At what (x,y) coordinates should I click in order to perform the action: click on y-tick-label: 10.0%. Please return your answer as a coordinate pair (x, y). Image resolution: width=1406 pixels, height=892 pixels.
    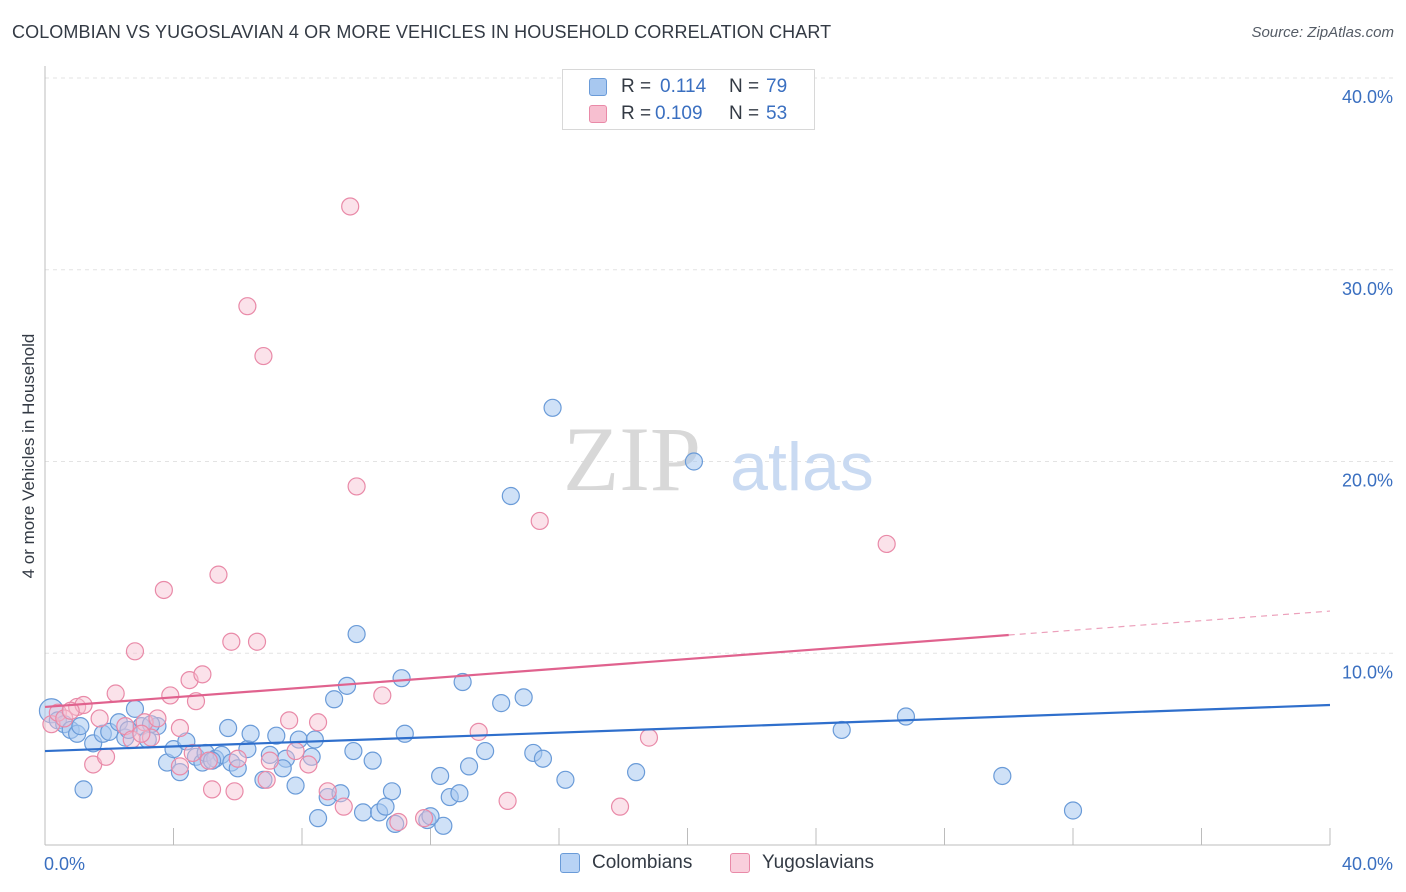
    Looking at the image, I should click on (1367, 672).